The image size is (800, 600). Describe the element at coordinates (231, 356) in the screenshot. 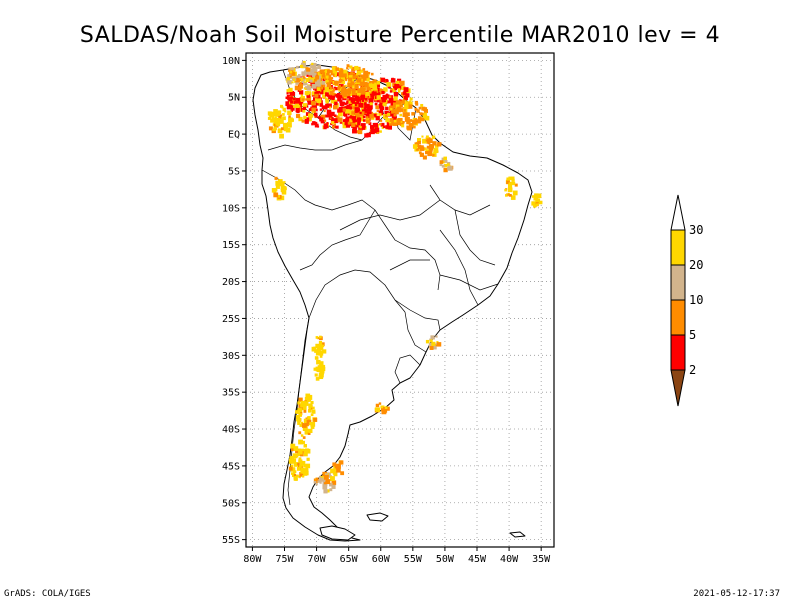

I see `y-tick-label: 30S` at that location.